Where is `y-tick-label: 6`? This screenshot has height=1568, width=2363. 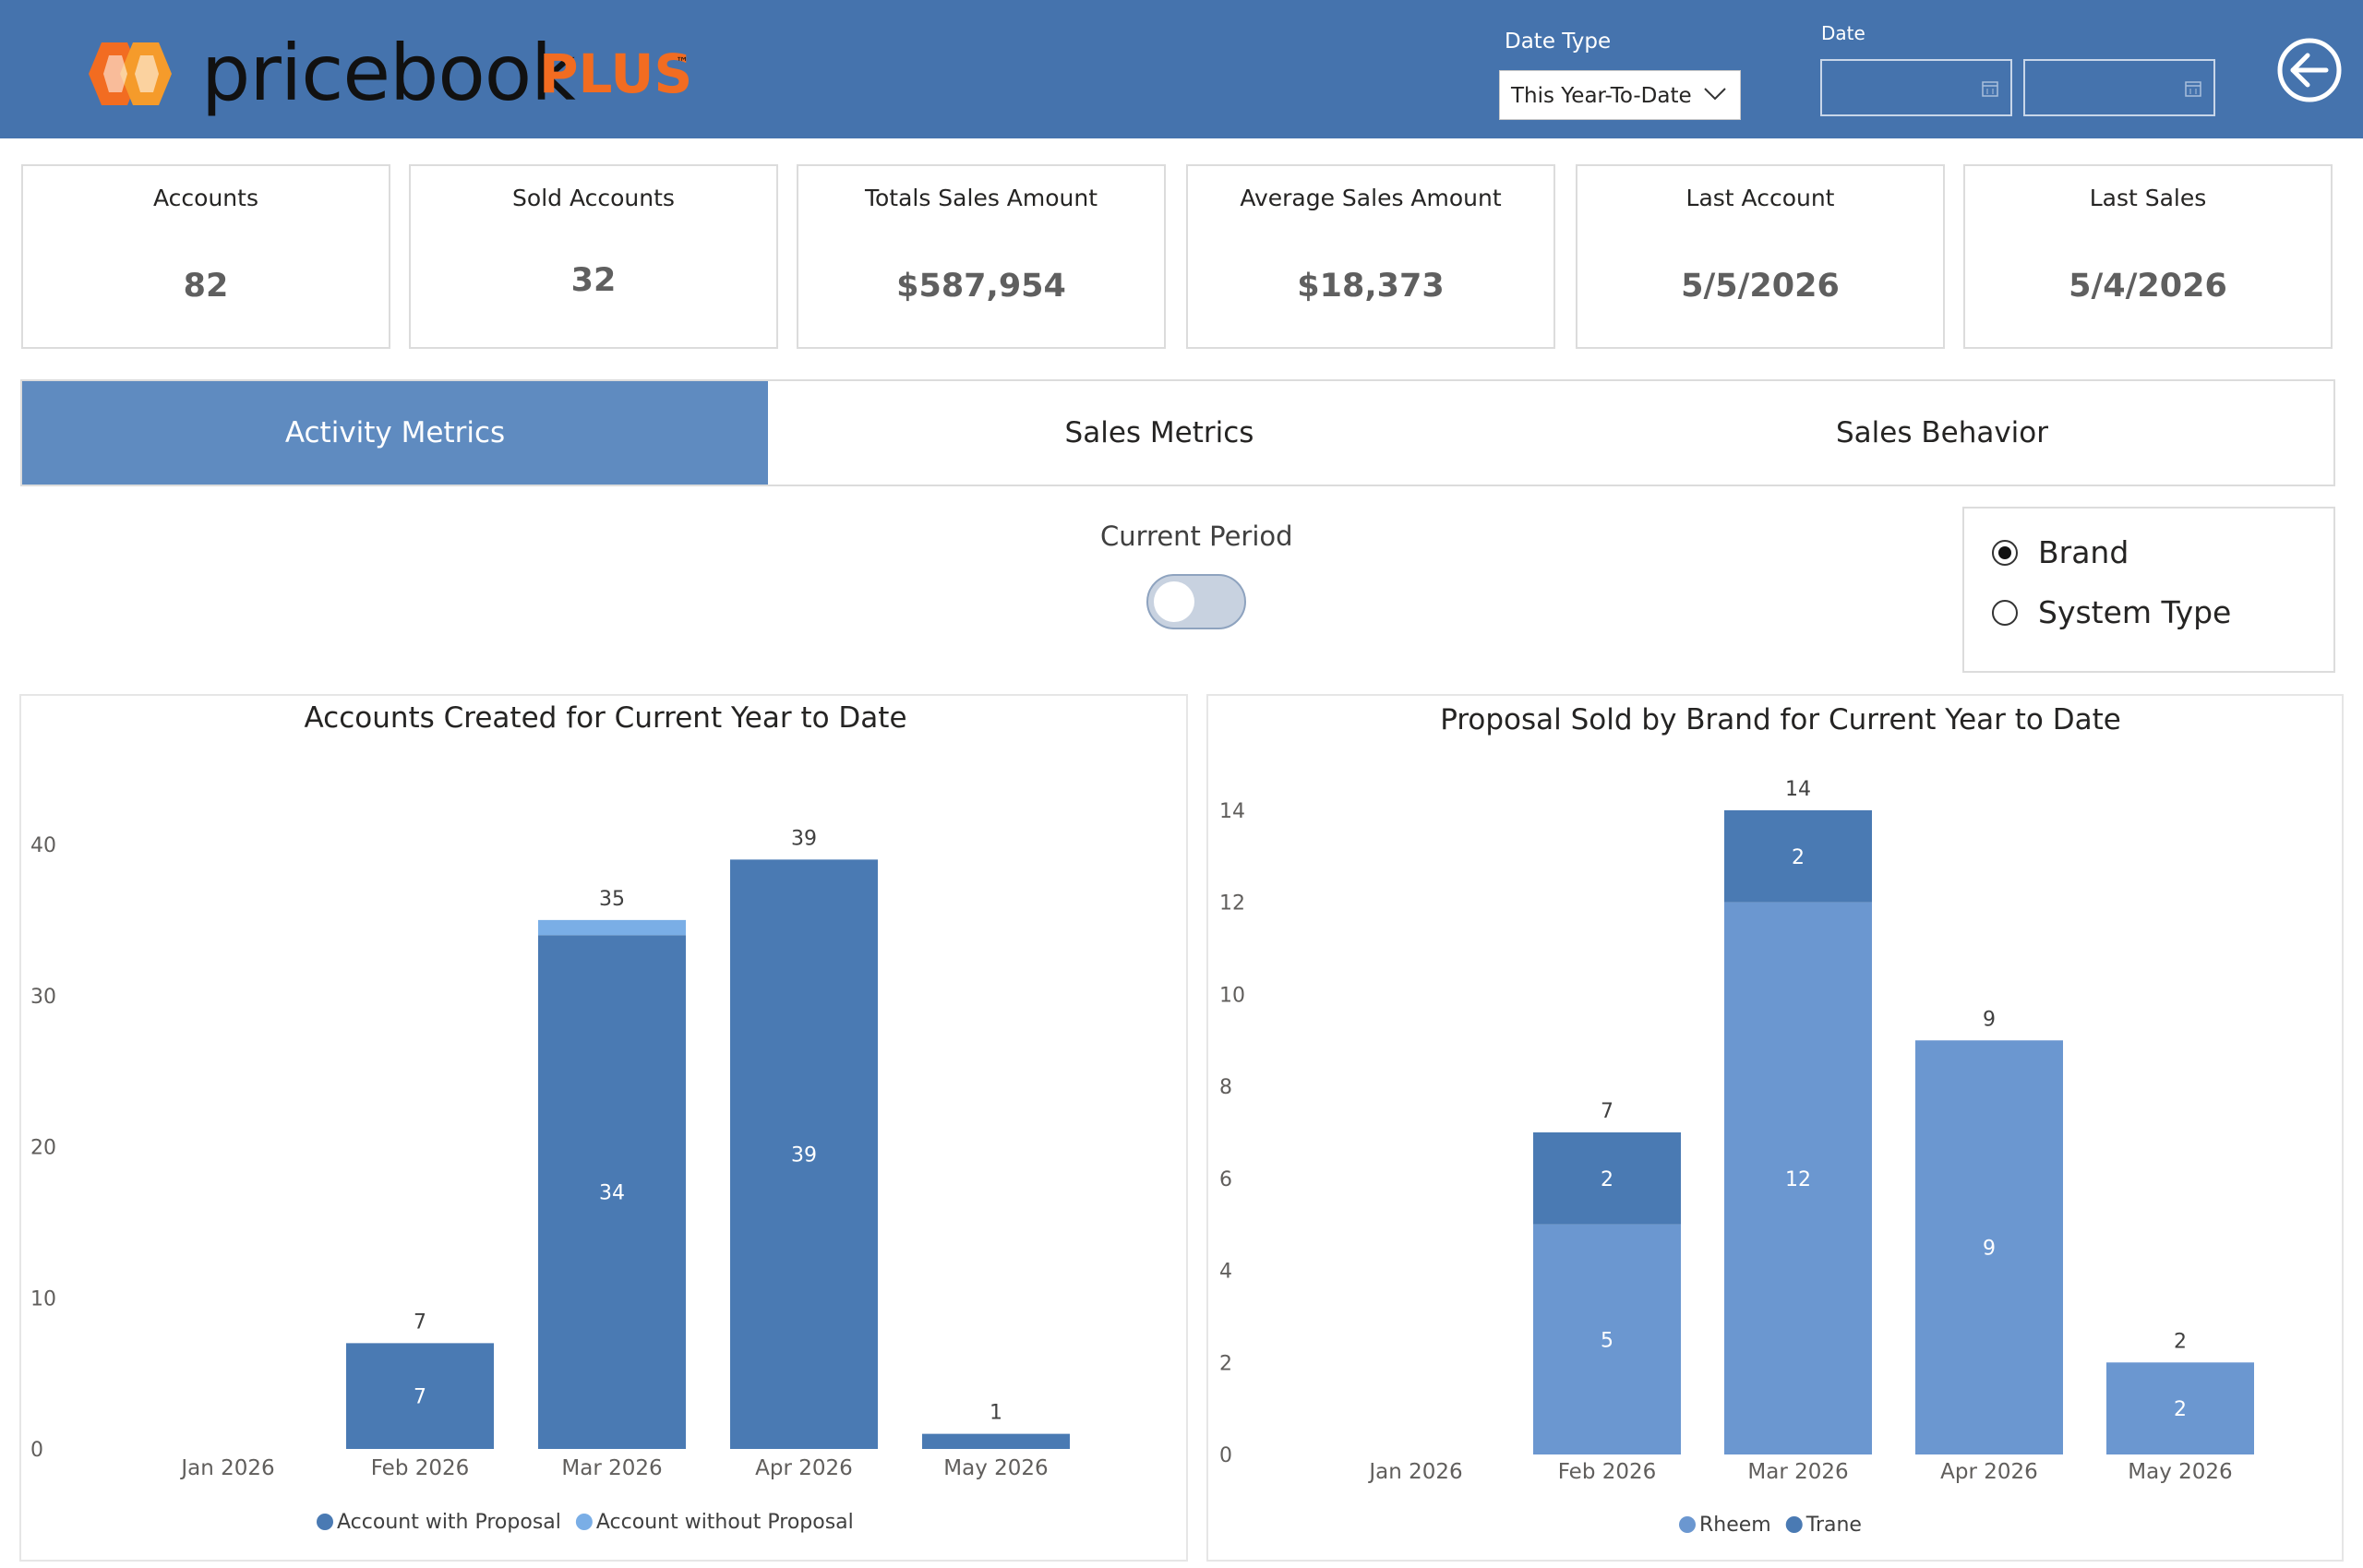 y-tick-label: 6 is located at coordinates (1225, 1179).